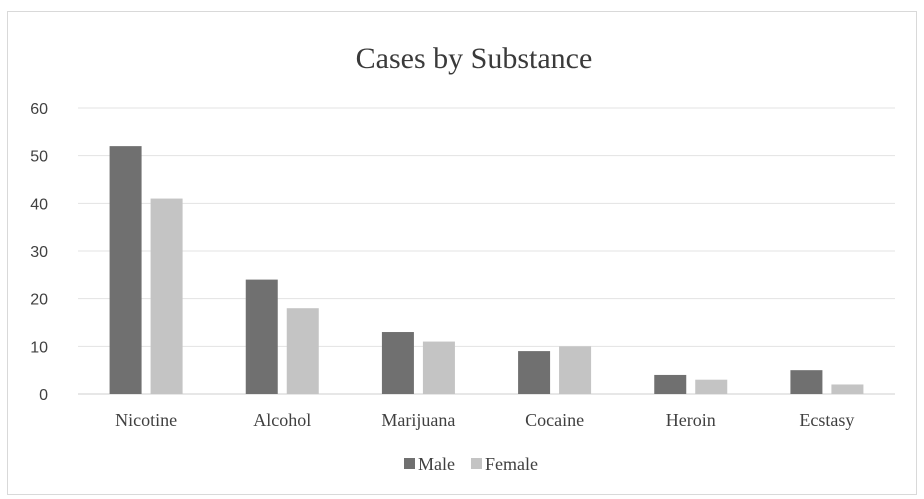 The image size is (924, 499). What do you see at coordinates (39, 204) in the screenshot?
I see `y-tick-label: 40` at bounding box center [39, 204].